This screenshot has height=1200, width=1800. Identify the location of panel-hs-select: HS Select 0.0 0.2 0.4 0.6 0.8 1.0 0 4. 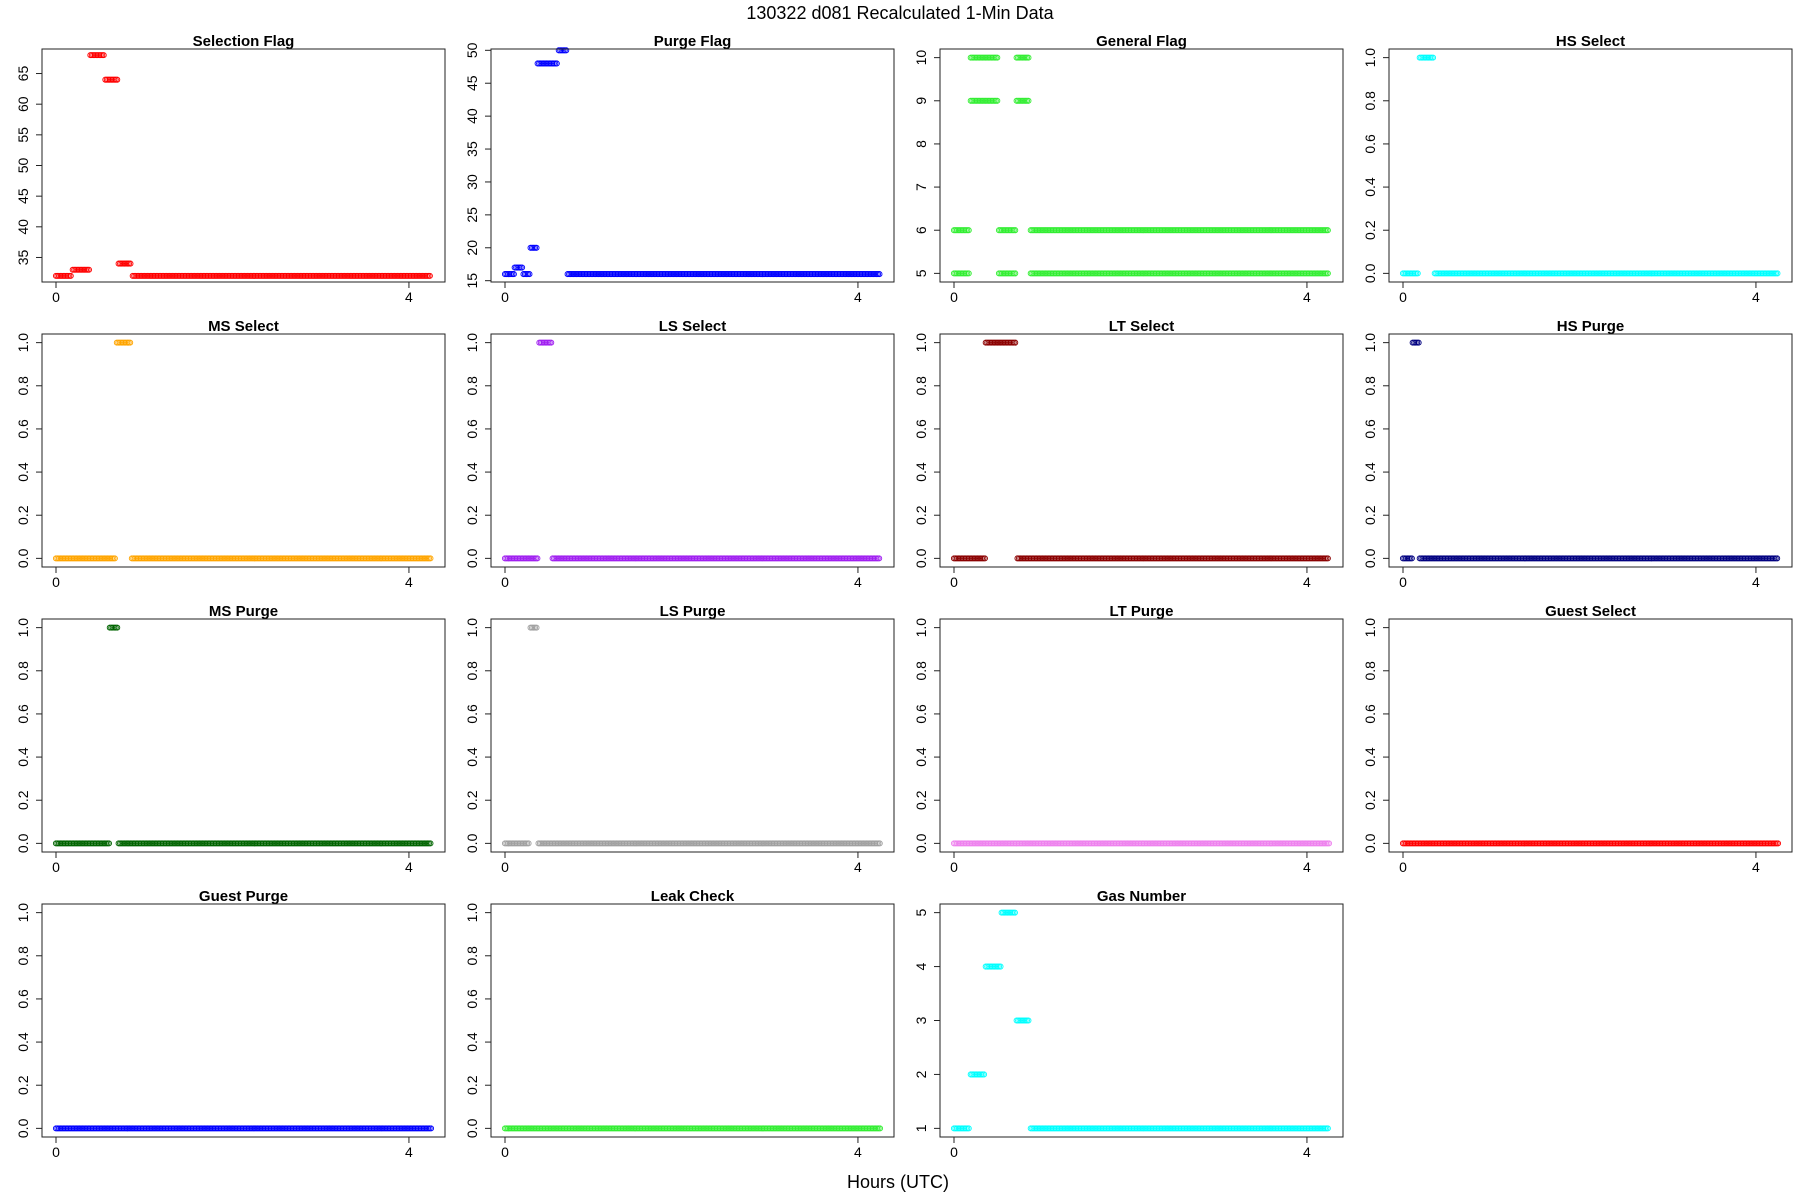
(1577, 169).